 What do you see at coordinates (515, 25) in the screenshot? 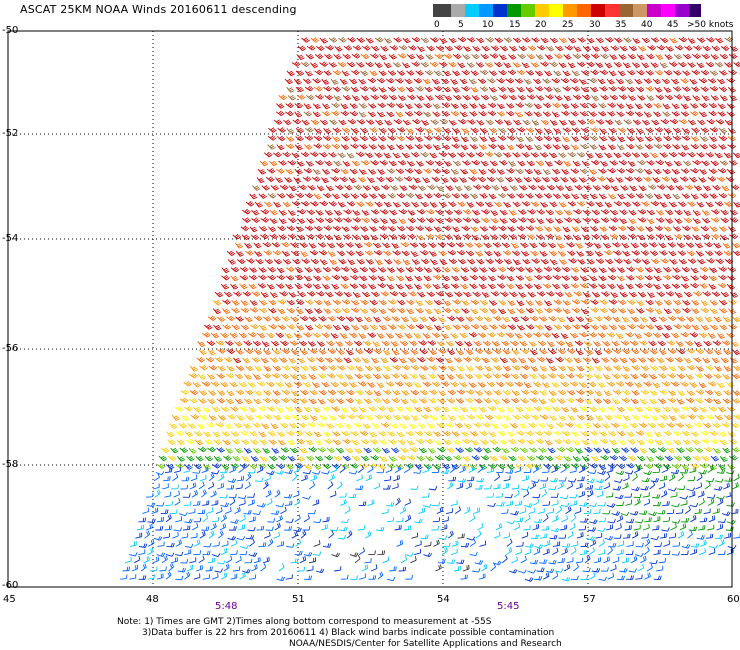
I see `legend-label: 15` at bounding box center [515, 25].